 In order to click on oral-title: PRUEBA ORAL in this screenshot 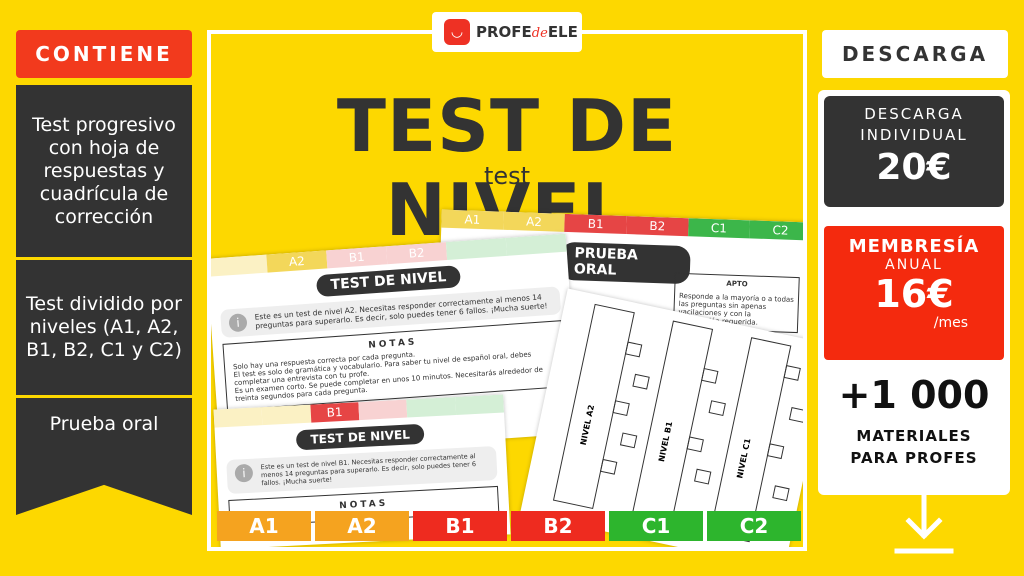, I will do `click(625, 263)`.